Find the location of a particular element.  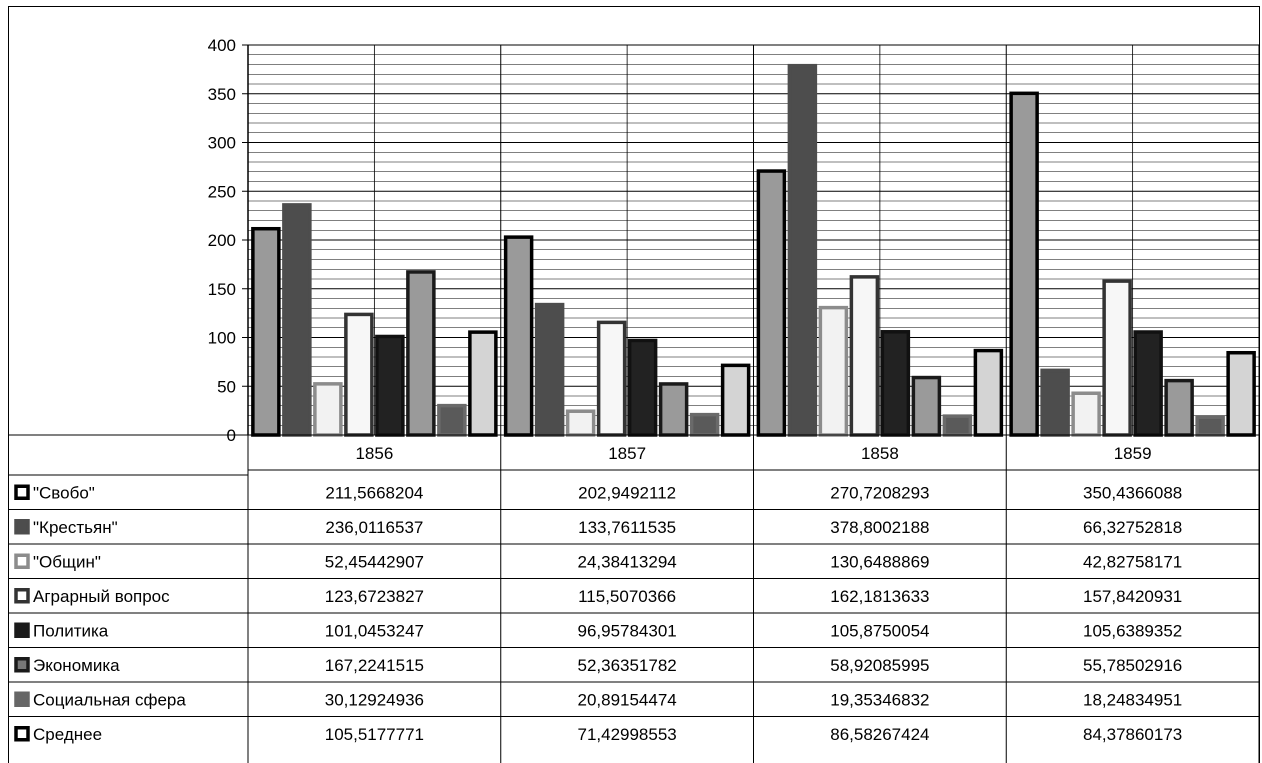

table-value-cell: 115,5070366 is located at coordinates (627, 596).